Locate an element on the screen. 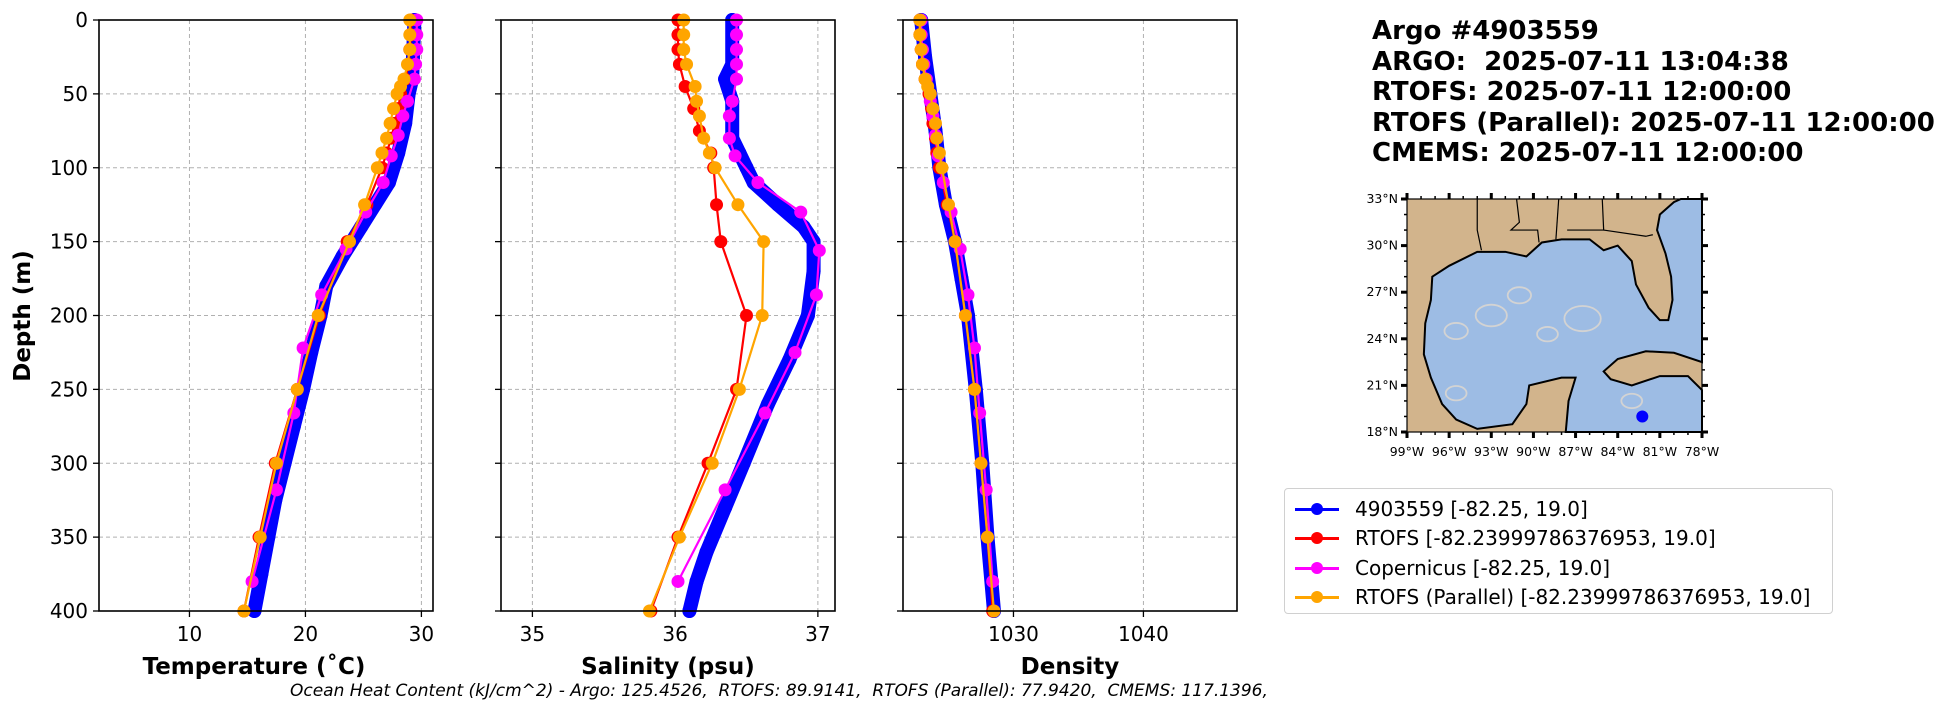 This screenshot has height=712, width=1943. info-rtofs-time: RTOFS: 2025-07-11 12:00:00 is located at coordinates (1582, 92).